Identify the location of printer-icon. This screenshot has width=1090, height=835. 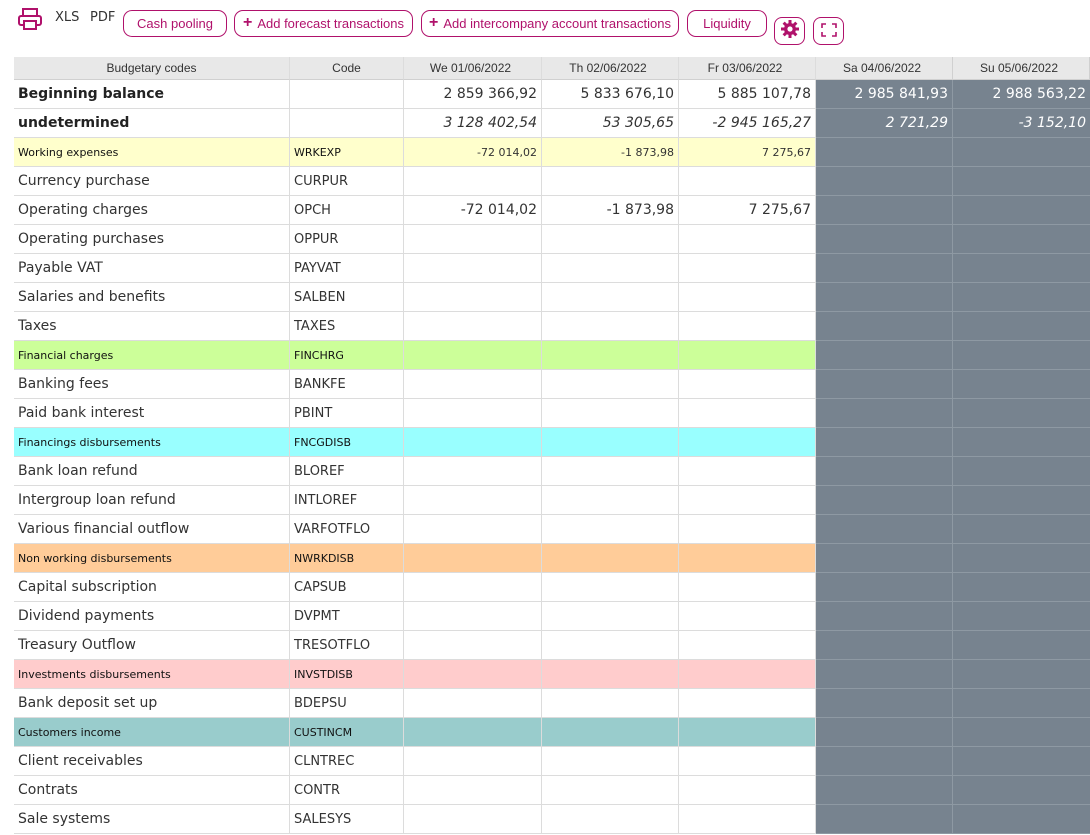
(30, 19).